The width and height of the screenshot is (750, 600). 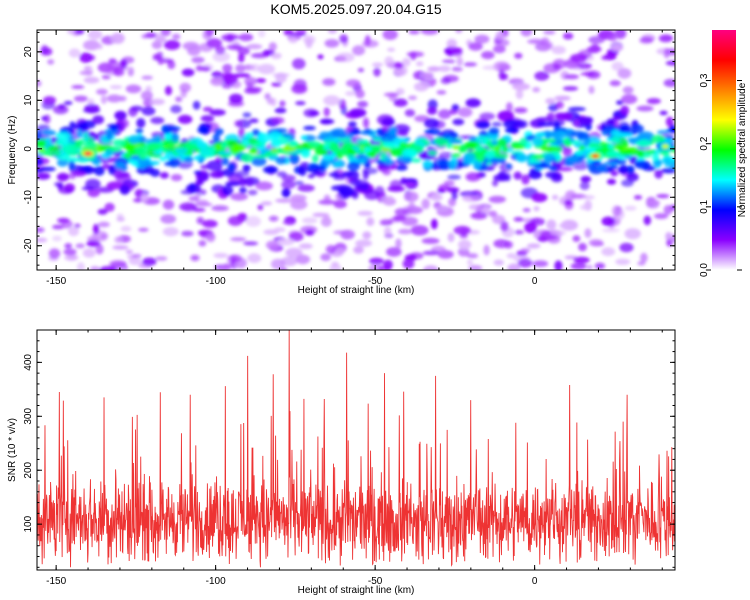 I want to click on x-tick-label: 0, so click(x=535, y=281).